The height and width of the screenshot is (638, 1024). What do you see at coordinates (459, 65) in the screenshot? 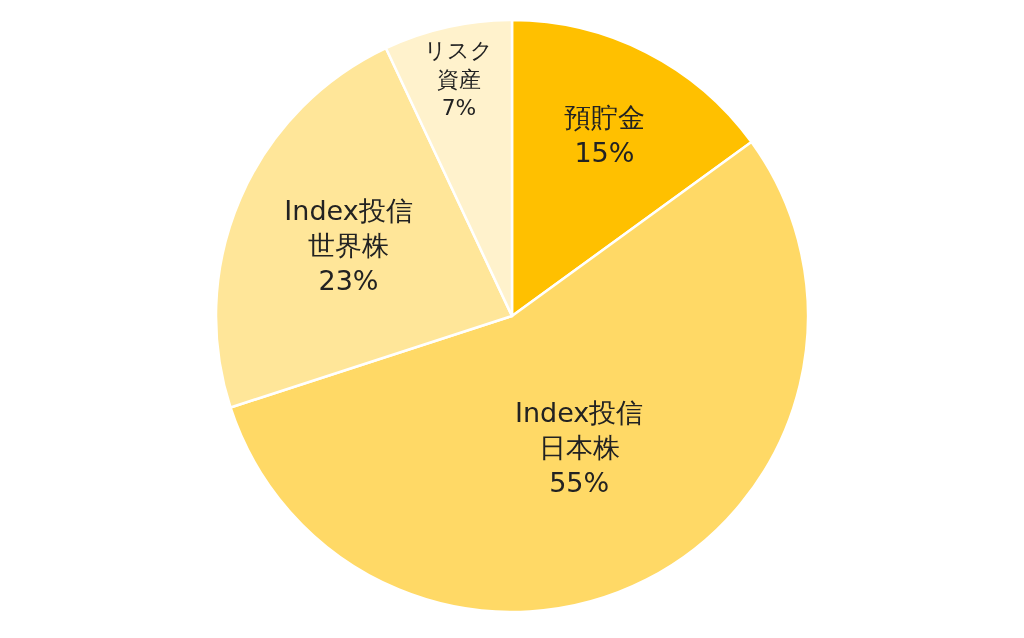
I see `slice-label: リスク資産` at bounding box center [459, 65].